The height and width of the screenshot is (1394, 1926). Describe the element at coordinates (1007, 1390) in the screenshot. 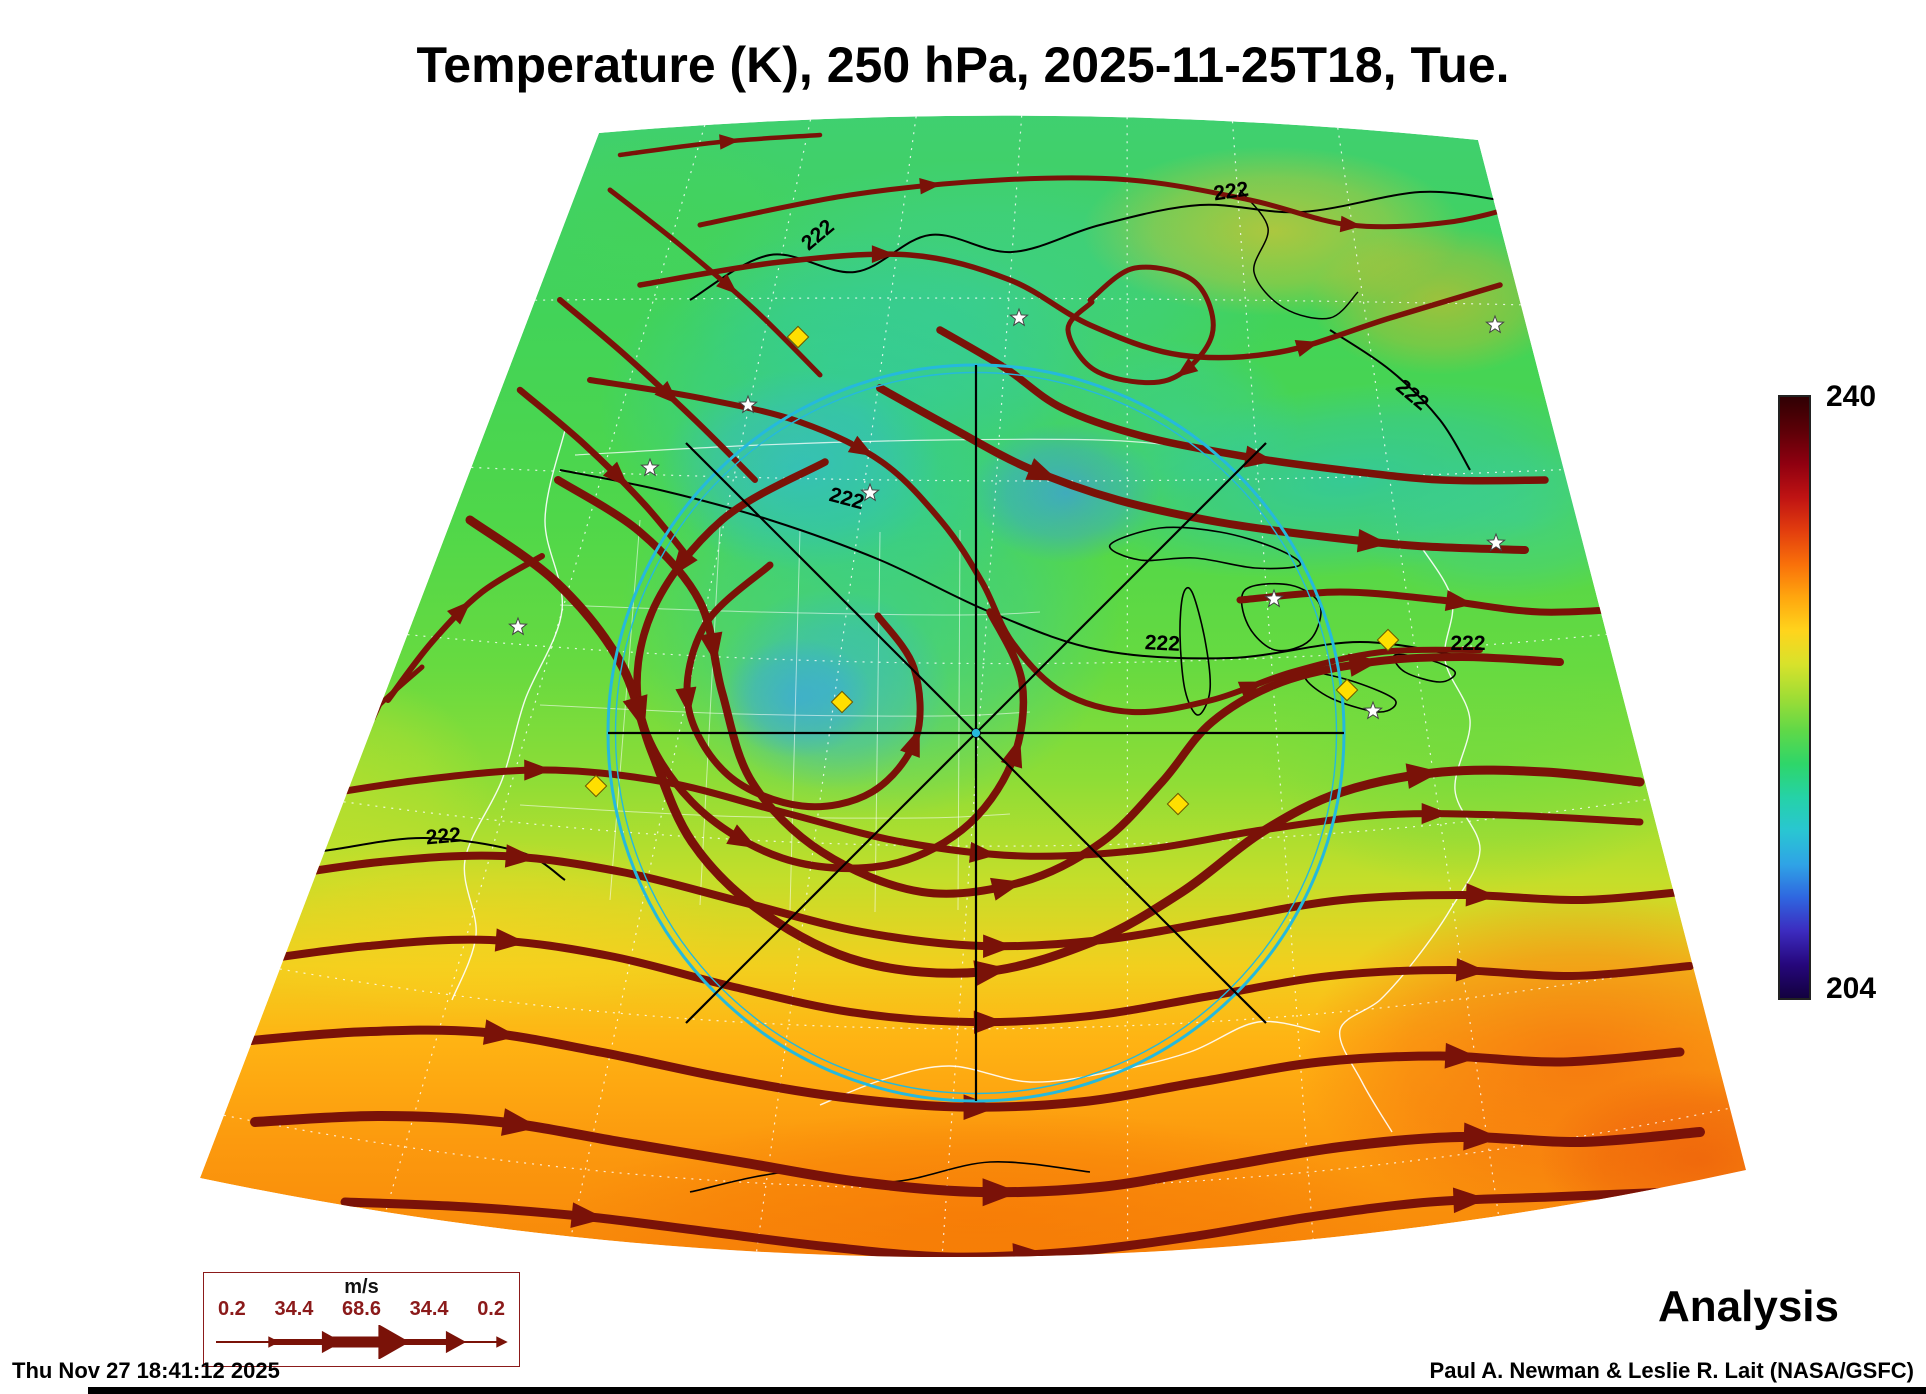

I see `bottom-strip` at that location.